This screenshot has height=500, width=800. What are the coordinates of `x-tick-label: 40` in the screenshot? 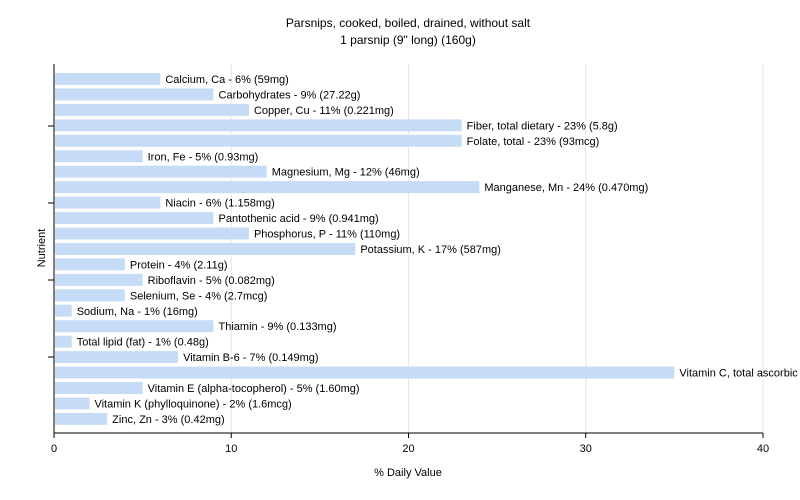 It's located at (763, 449).